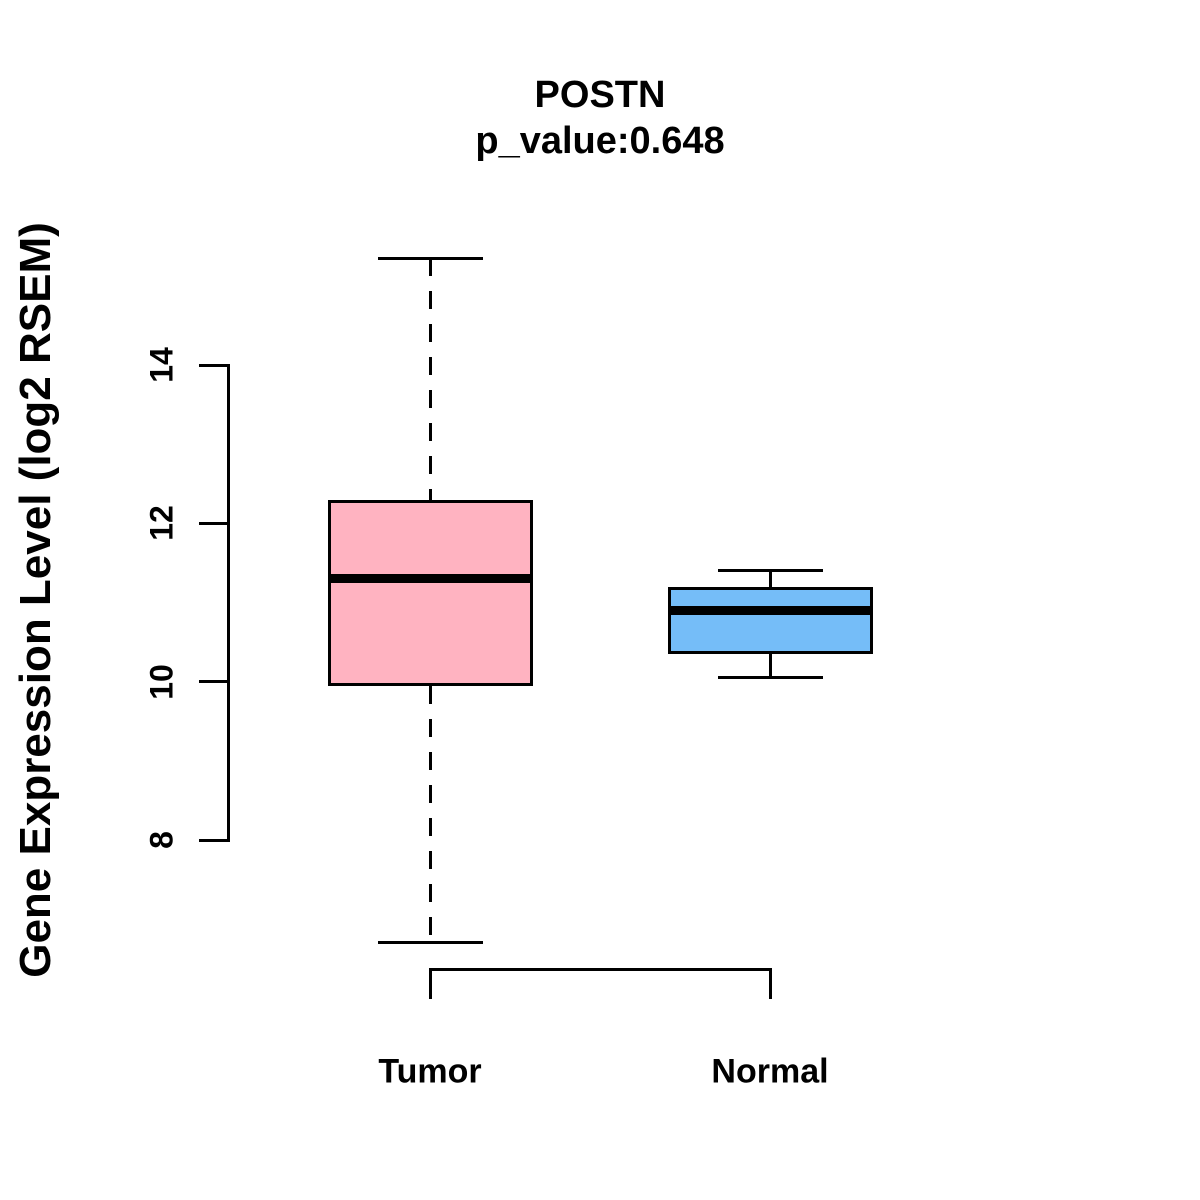 The height and width of the screenshot is (1200, 1200). Describe the element at coordinates (35, 600) in the screenshot. I see `y-axis-label: Gene Expression Level (log2 RSEM)` at that location.